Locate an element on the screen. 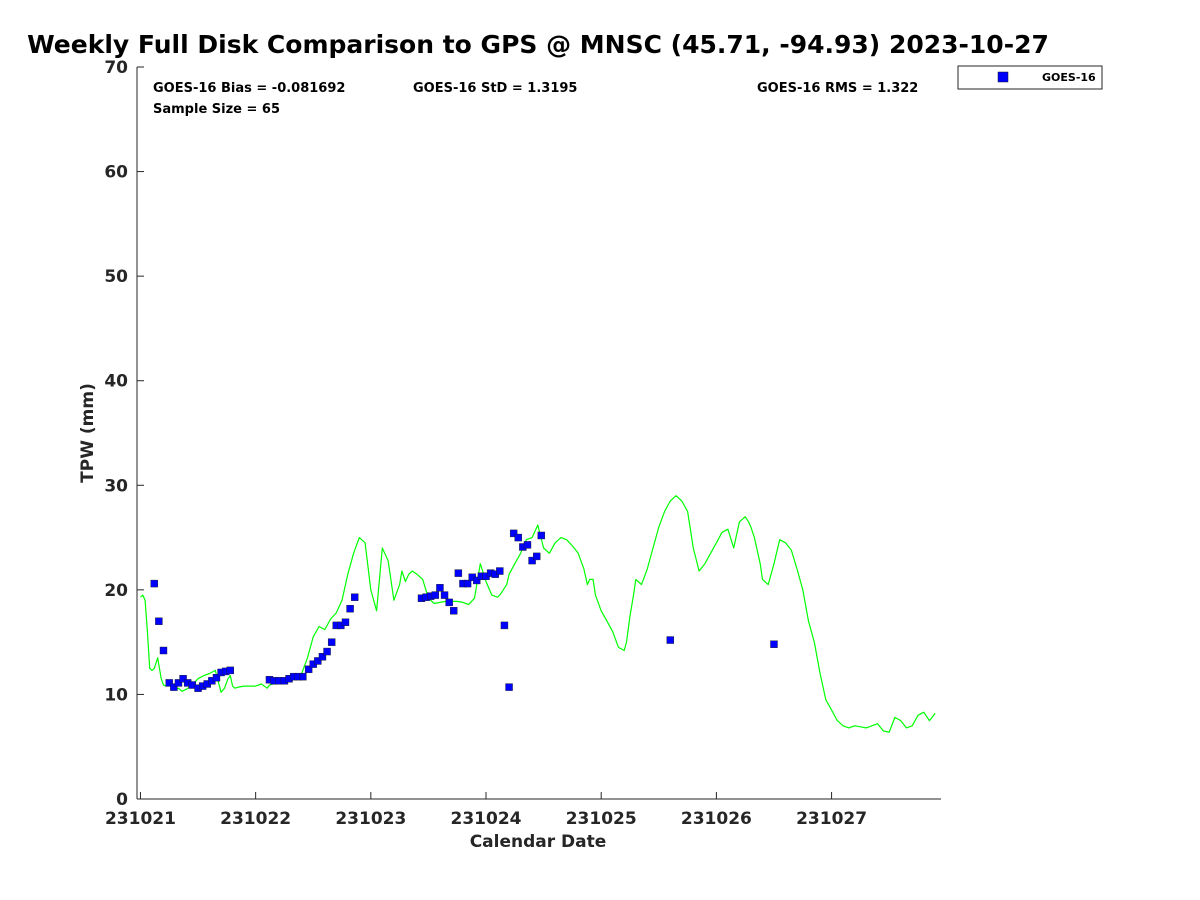  std-stat: GOES-16 StD = 1.3195 is located at coordinates (495, 88).